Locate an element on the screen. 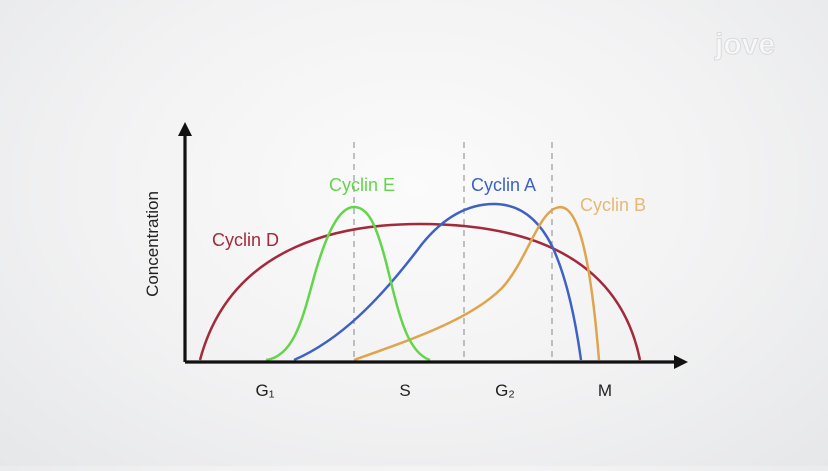 This screenshot has width=828, height=471. x-axis-arrow is located at coordinates (681, 362).